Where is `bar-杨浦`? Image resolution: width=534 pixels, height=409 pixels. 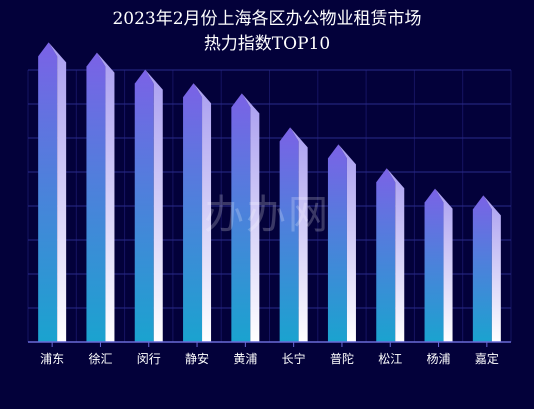
bar-杨浦 is located at coordinates (438, 265).